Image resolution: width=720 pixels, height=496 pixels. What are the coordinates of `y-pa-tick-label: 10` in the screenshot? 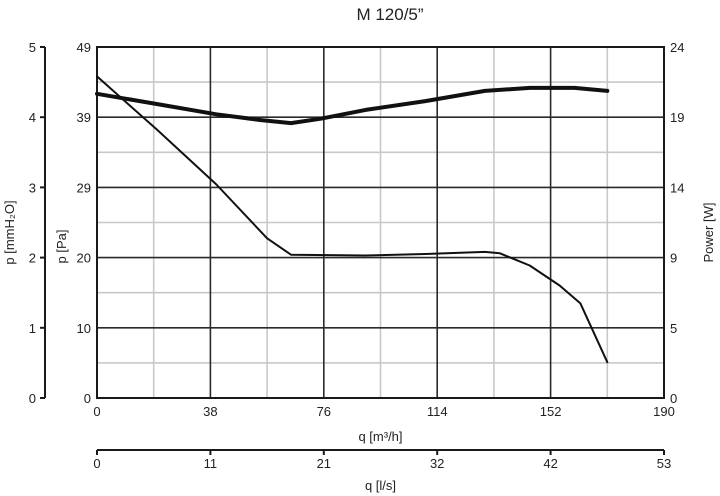 It's located at (84, 328).